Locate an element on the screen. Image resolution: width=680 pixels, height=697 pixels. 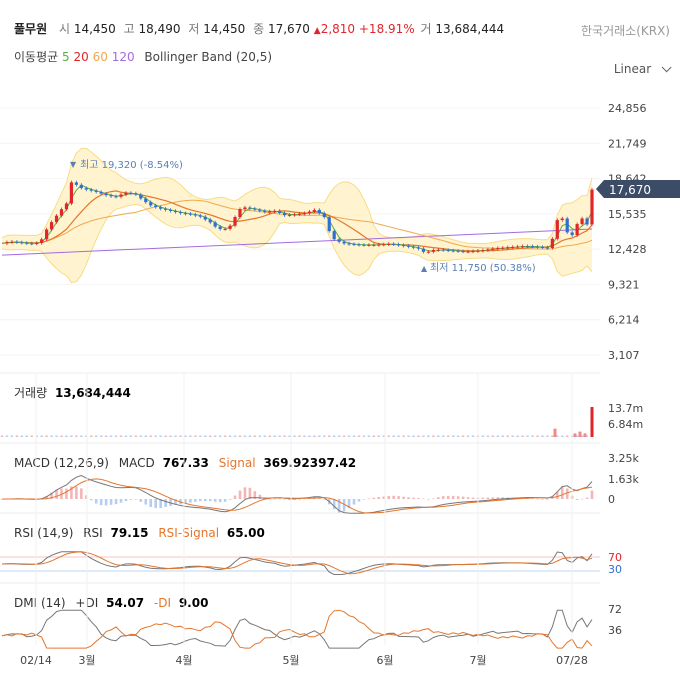
ma60-line is located at coordinates (297, 224).